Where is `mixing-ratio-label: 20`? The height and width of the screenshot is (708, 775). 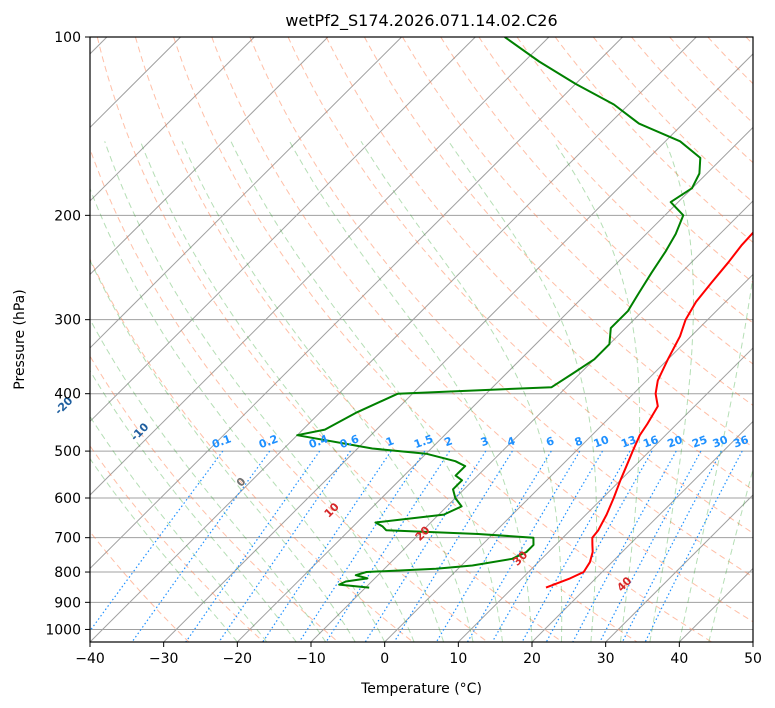
mixing-ratio-label: 20 is located at coordinates (675, 442).